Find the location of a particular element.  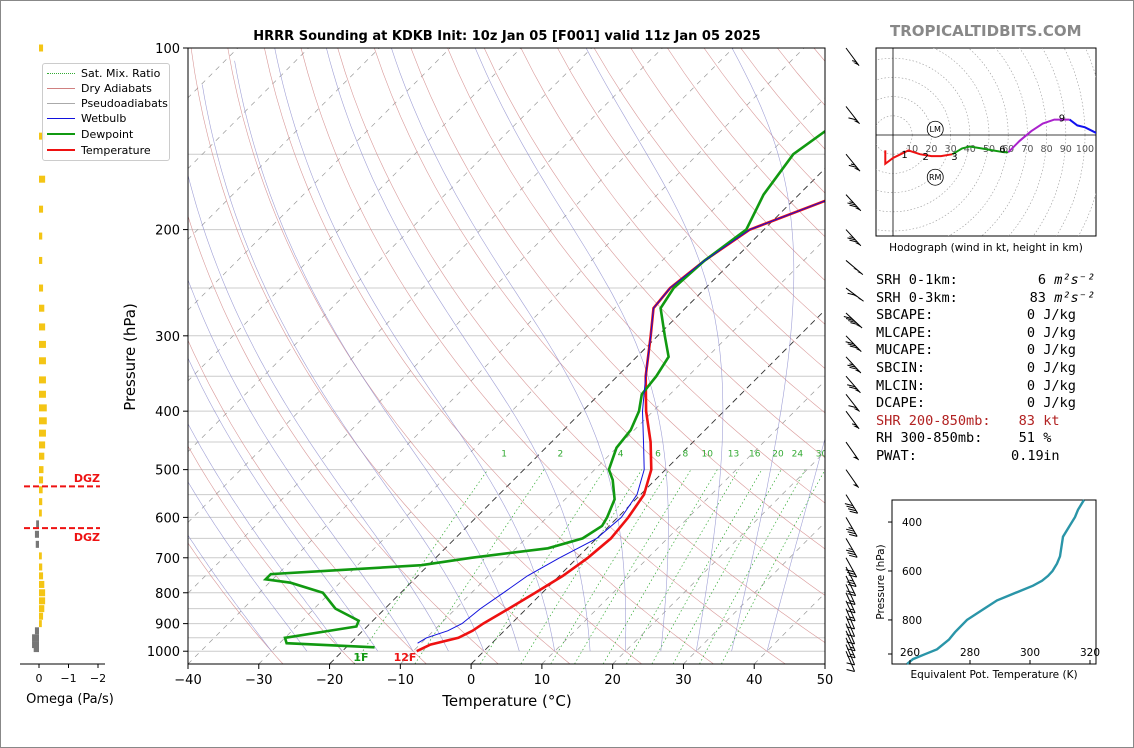

y-tick-label: 200 is located at coordinates (167, 231).